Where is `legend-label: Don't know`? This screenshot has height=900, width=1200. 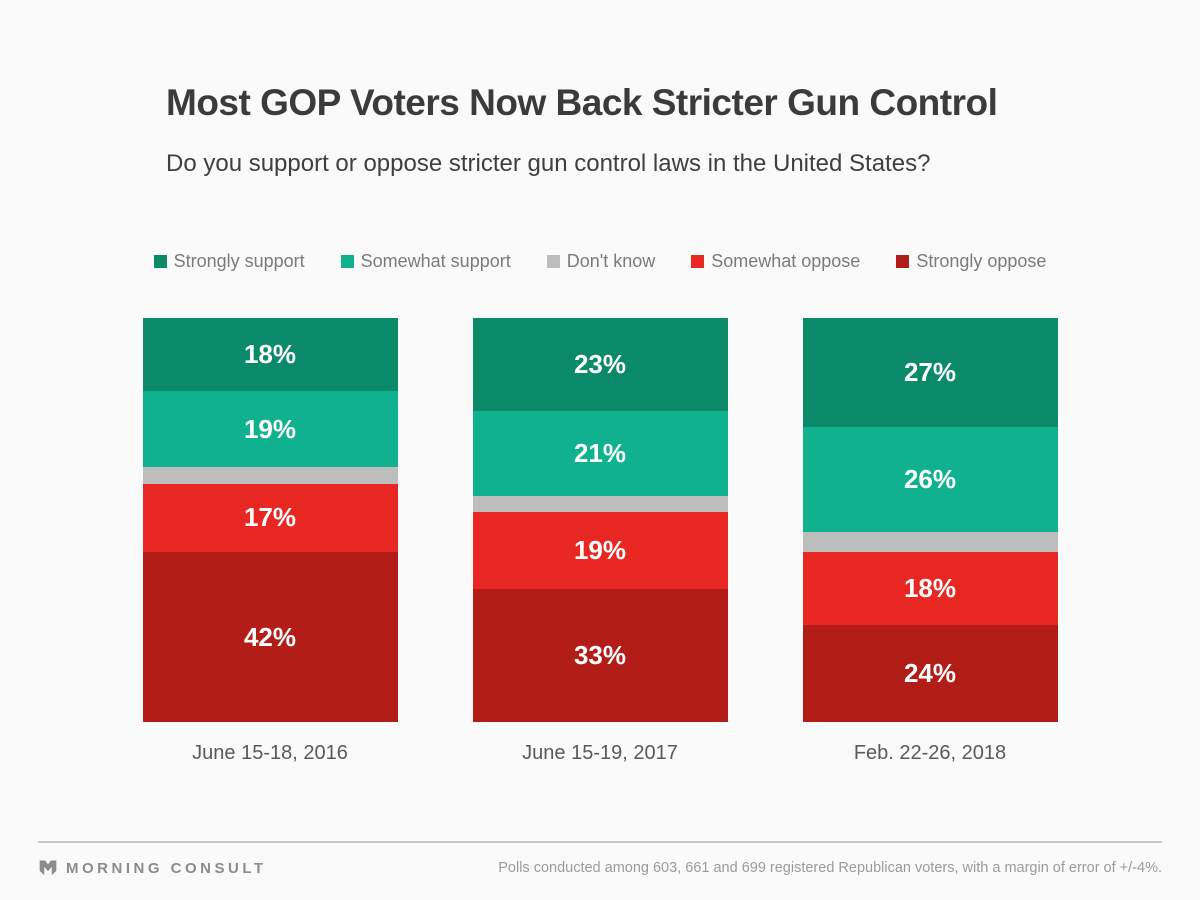 legend-label: Don't know is located at coordinates (611, 261).